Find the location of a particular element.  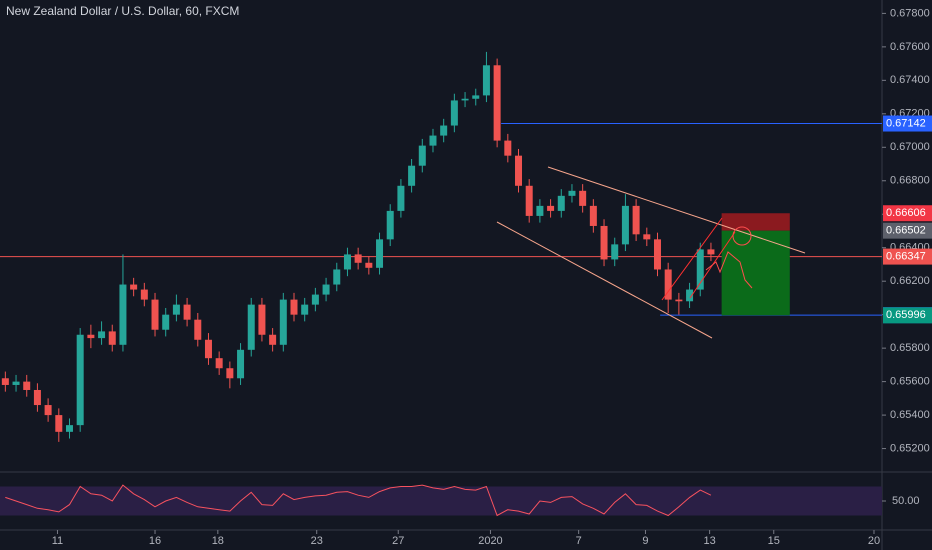

x-tick-label: 11 is located at coordinates (57, 541).